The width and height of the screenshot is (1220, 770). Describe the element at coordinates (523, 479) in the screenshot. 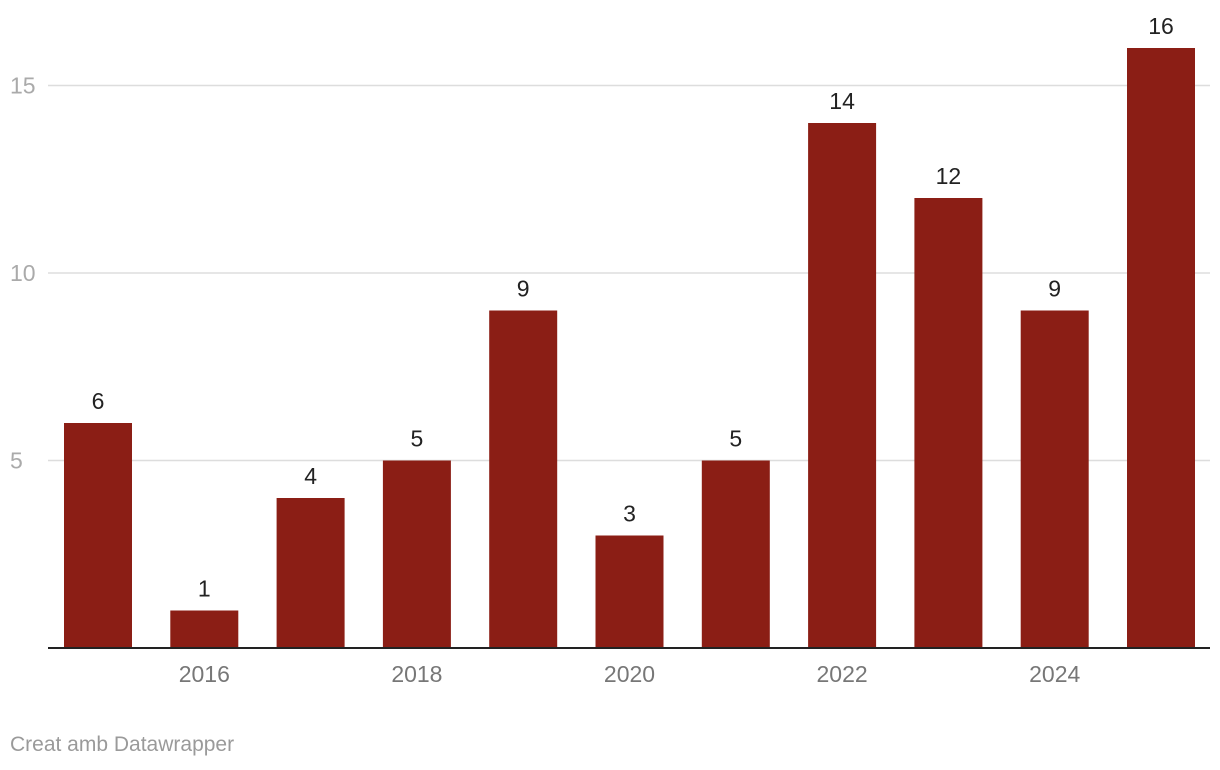

I see `bar-2019` at that location.